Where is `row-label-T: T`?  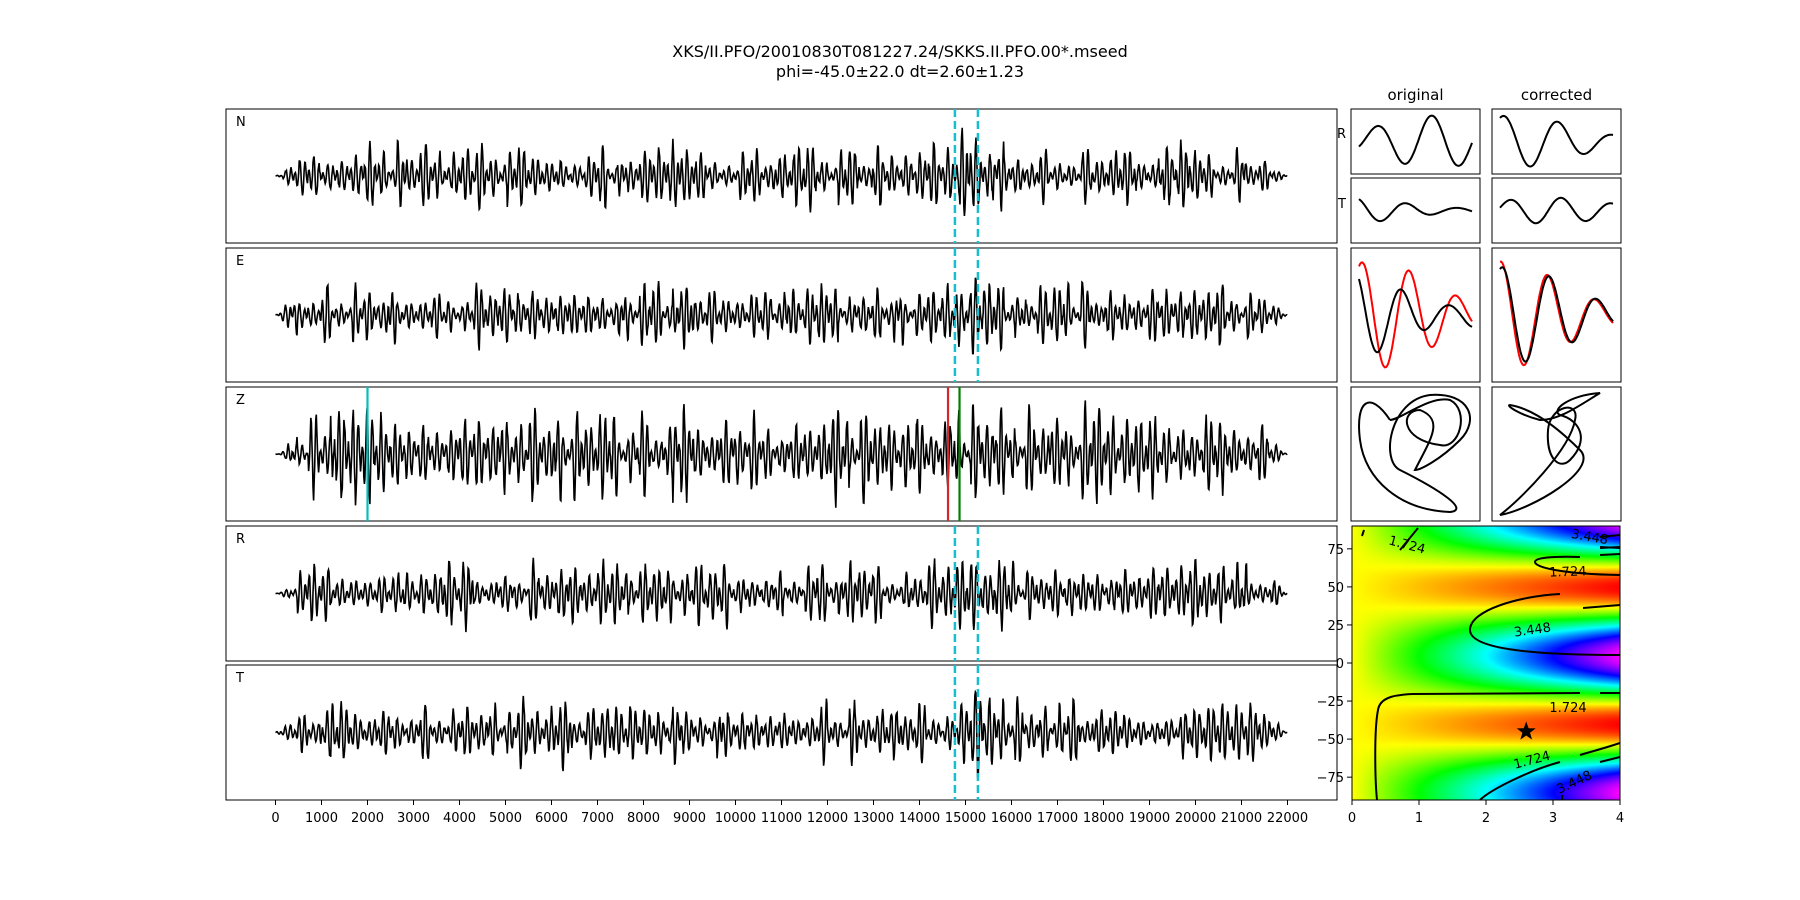
row-label-T: T is located at coordinates (1341, 204).